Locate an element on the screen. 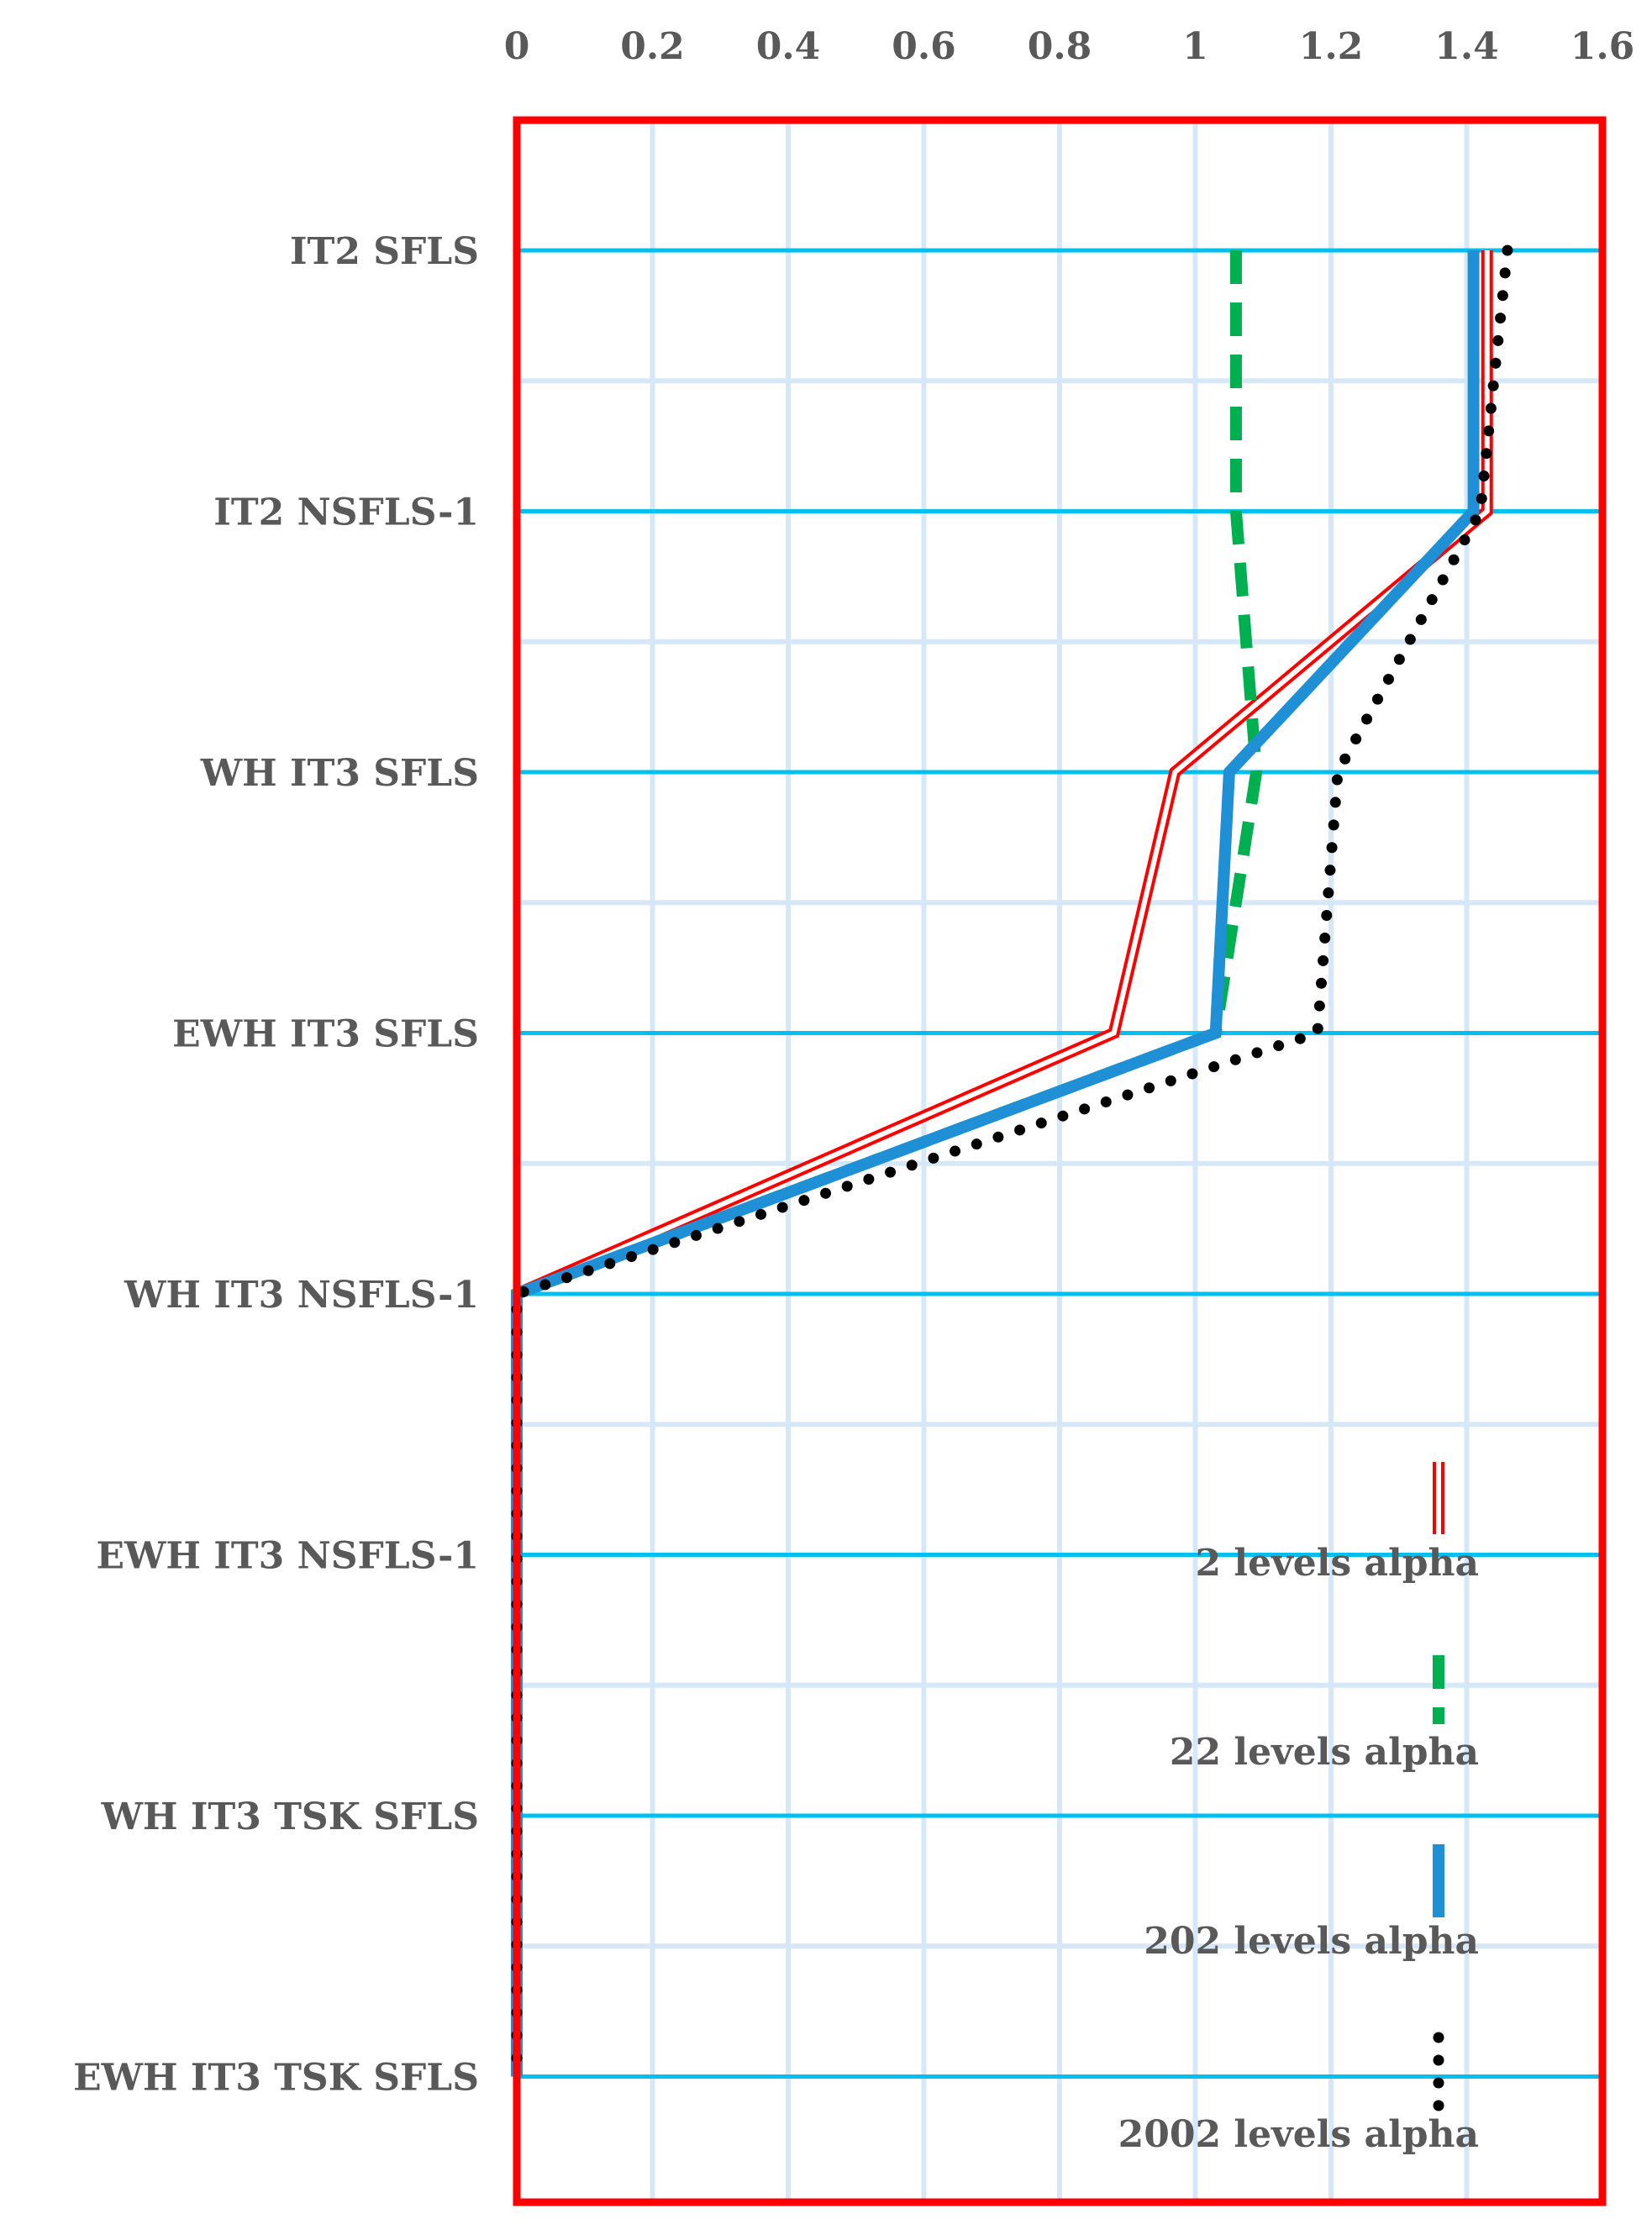  x-tick-label: 1.6 is located at coordinates (1603, 47).